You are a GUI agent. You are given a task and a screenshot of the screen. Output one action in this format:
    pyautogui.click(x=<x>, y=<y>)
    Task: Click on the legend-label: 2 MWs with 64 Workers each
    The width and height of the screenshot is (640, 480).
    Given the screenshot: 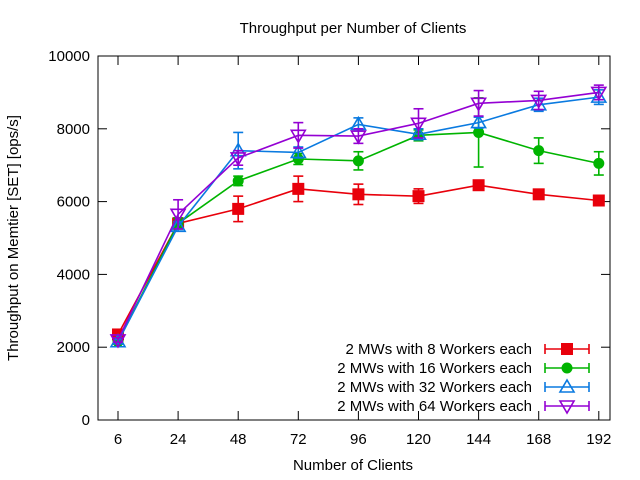 What is the action you would take?
    pyautogui.click(x=434, y=406)
    